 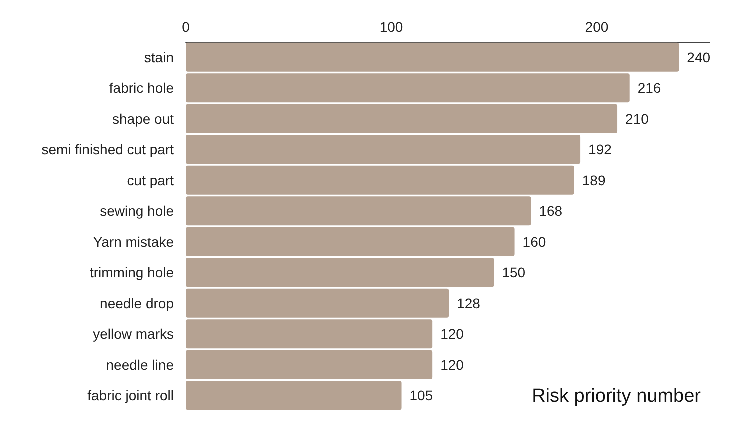 What do you see at coordinates (597, 27) in the screenshot?
I see `x-tick-label: 200` at bounding box center [597, 27].